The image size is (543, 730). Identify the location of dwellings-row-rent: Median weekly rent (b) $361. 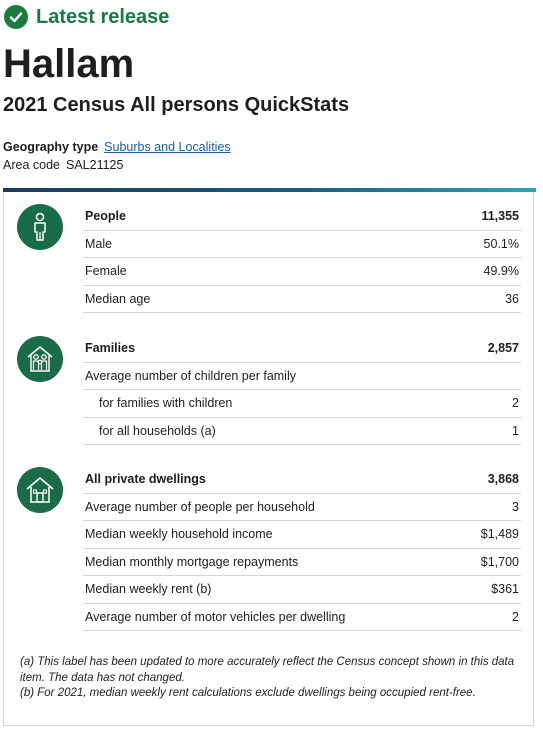
(302, 590).